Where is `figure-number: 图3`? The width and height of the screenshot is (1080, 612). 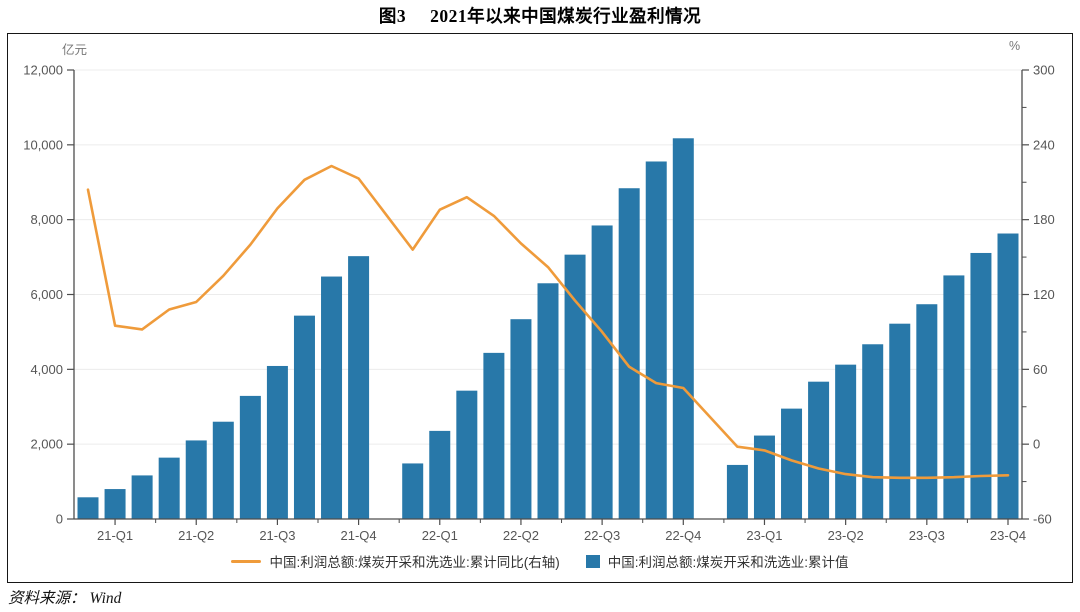
figure-number: 图3 is located at coordinates (392, 16).